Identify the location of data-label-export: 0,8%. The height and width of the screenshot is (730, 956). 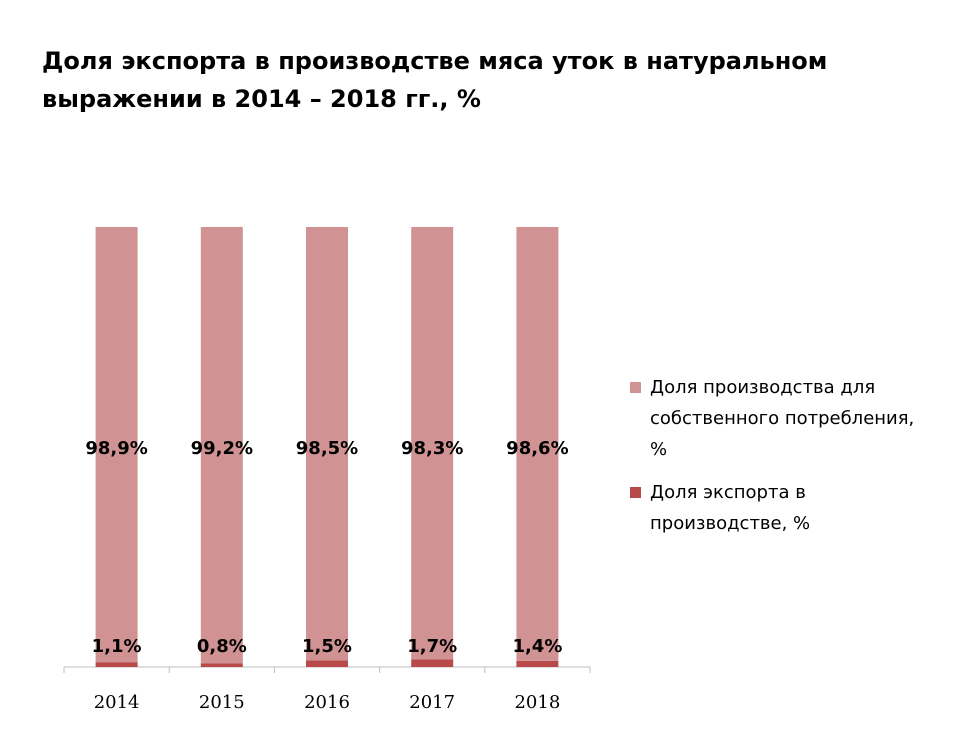
(222, 646).